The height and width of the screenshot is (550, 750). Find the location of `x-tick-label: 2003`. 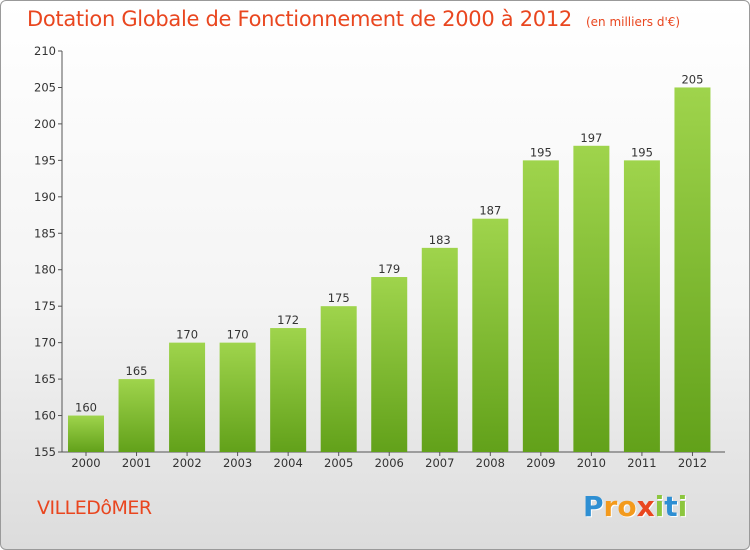

x-tick-label: 2003 is located at coordinates (237, 463).